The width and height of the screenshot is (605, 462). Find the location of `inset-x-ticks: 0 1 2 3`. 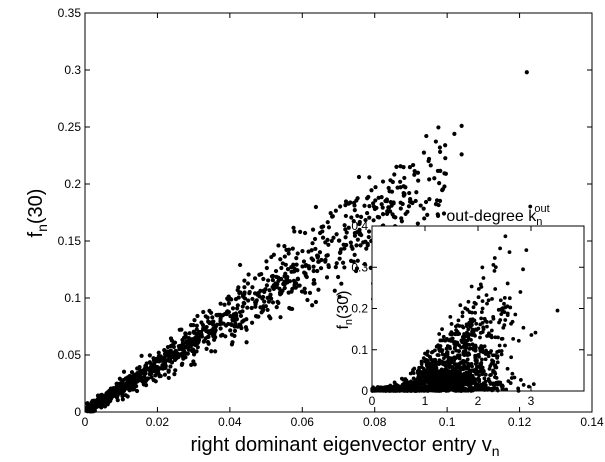

inset-x-ticks: 0 1 2 3 is located at coordinates (452, 317).